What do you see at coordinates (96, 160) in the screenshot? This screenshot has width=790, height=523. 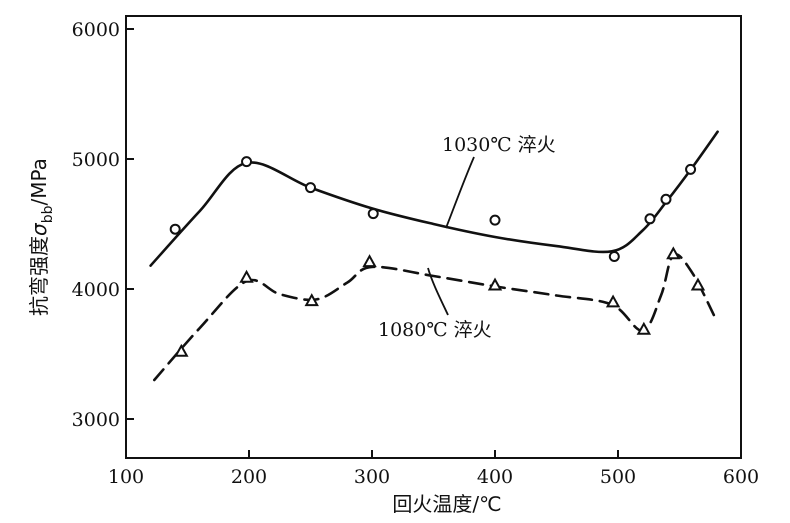 I see `y-tick-label: 5000` at bounding box center [96, 160].